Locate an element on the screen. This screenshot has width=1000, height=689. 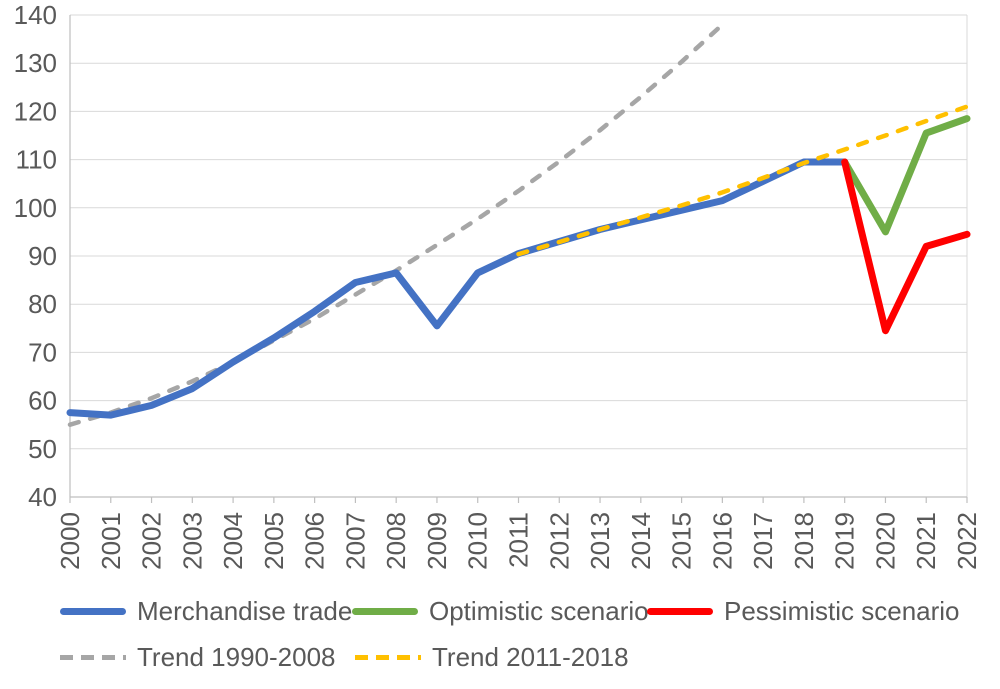
series-line-pessimistic-scenario is located at coordinates (906, 246).